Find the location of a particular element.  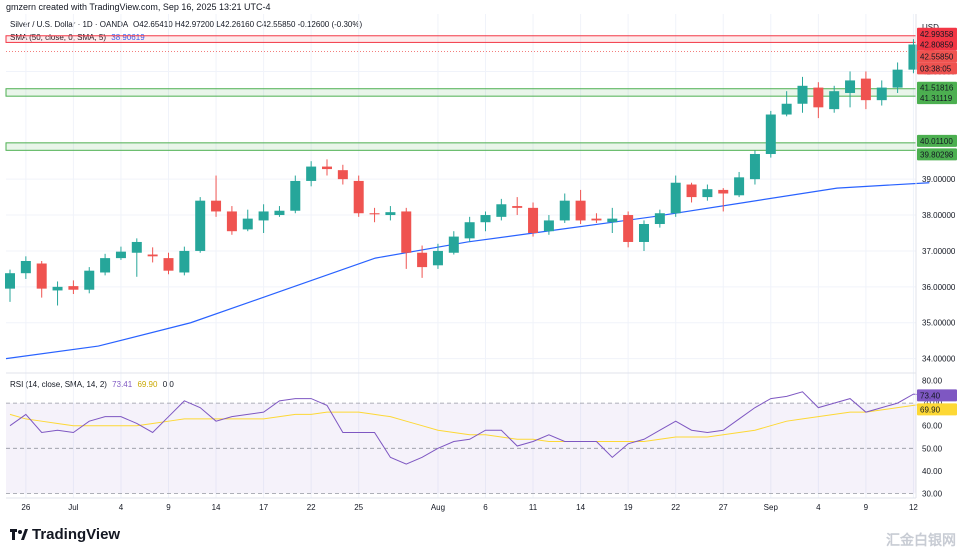

time-tick-label: Aug is located at coordinates (438, 507).